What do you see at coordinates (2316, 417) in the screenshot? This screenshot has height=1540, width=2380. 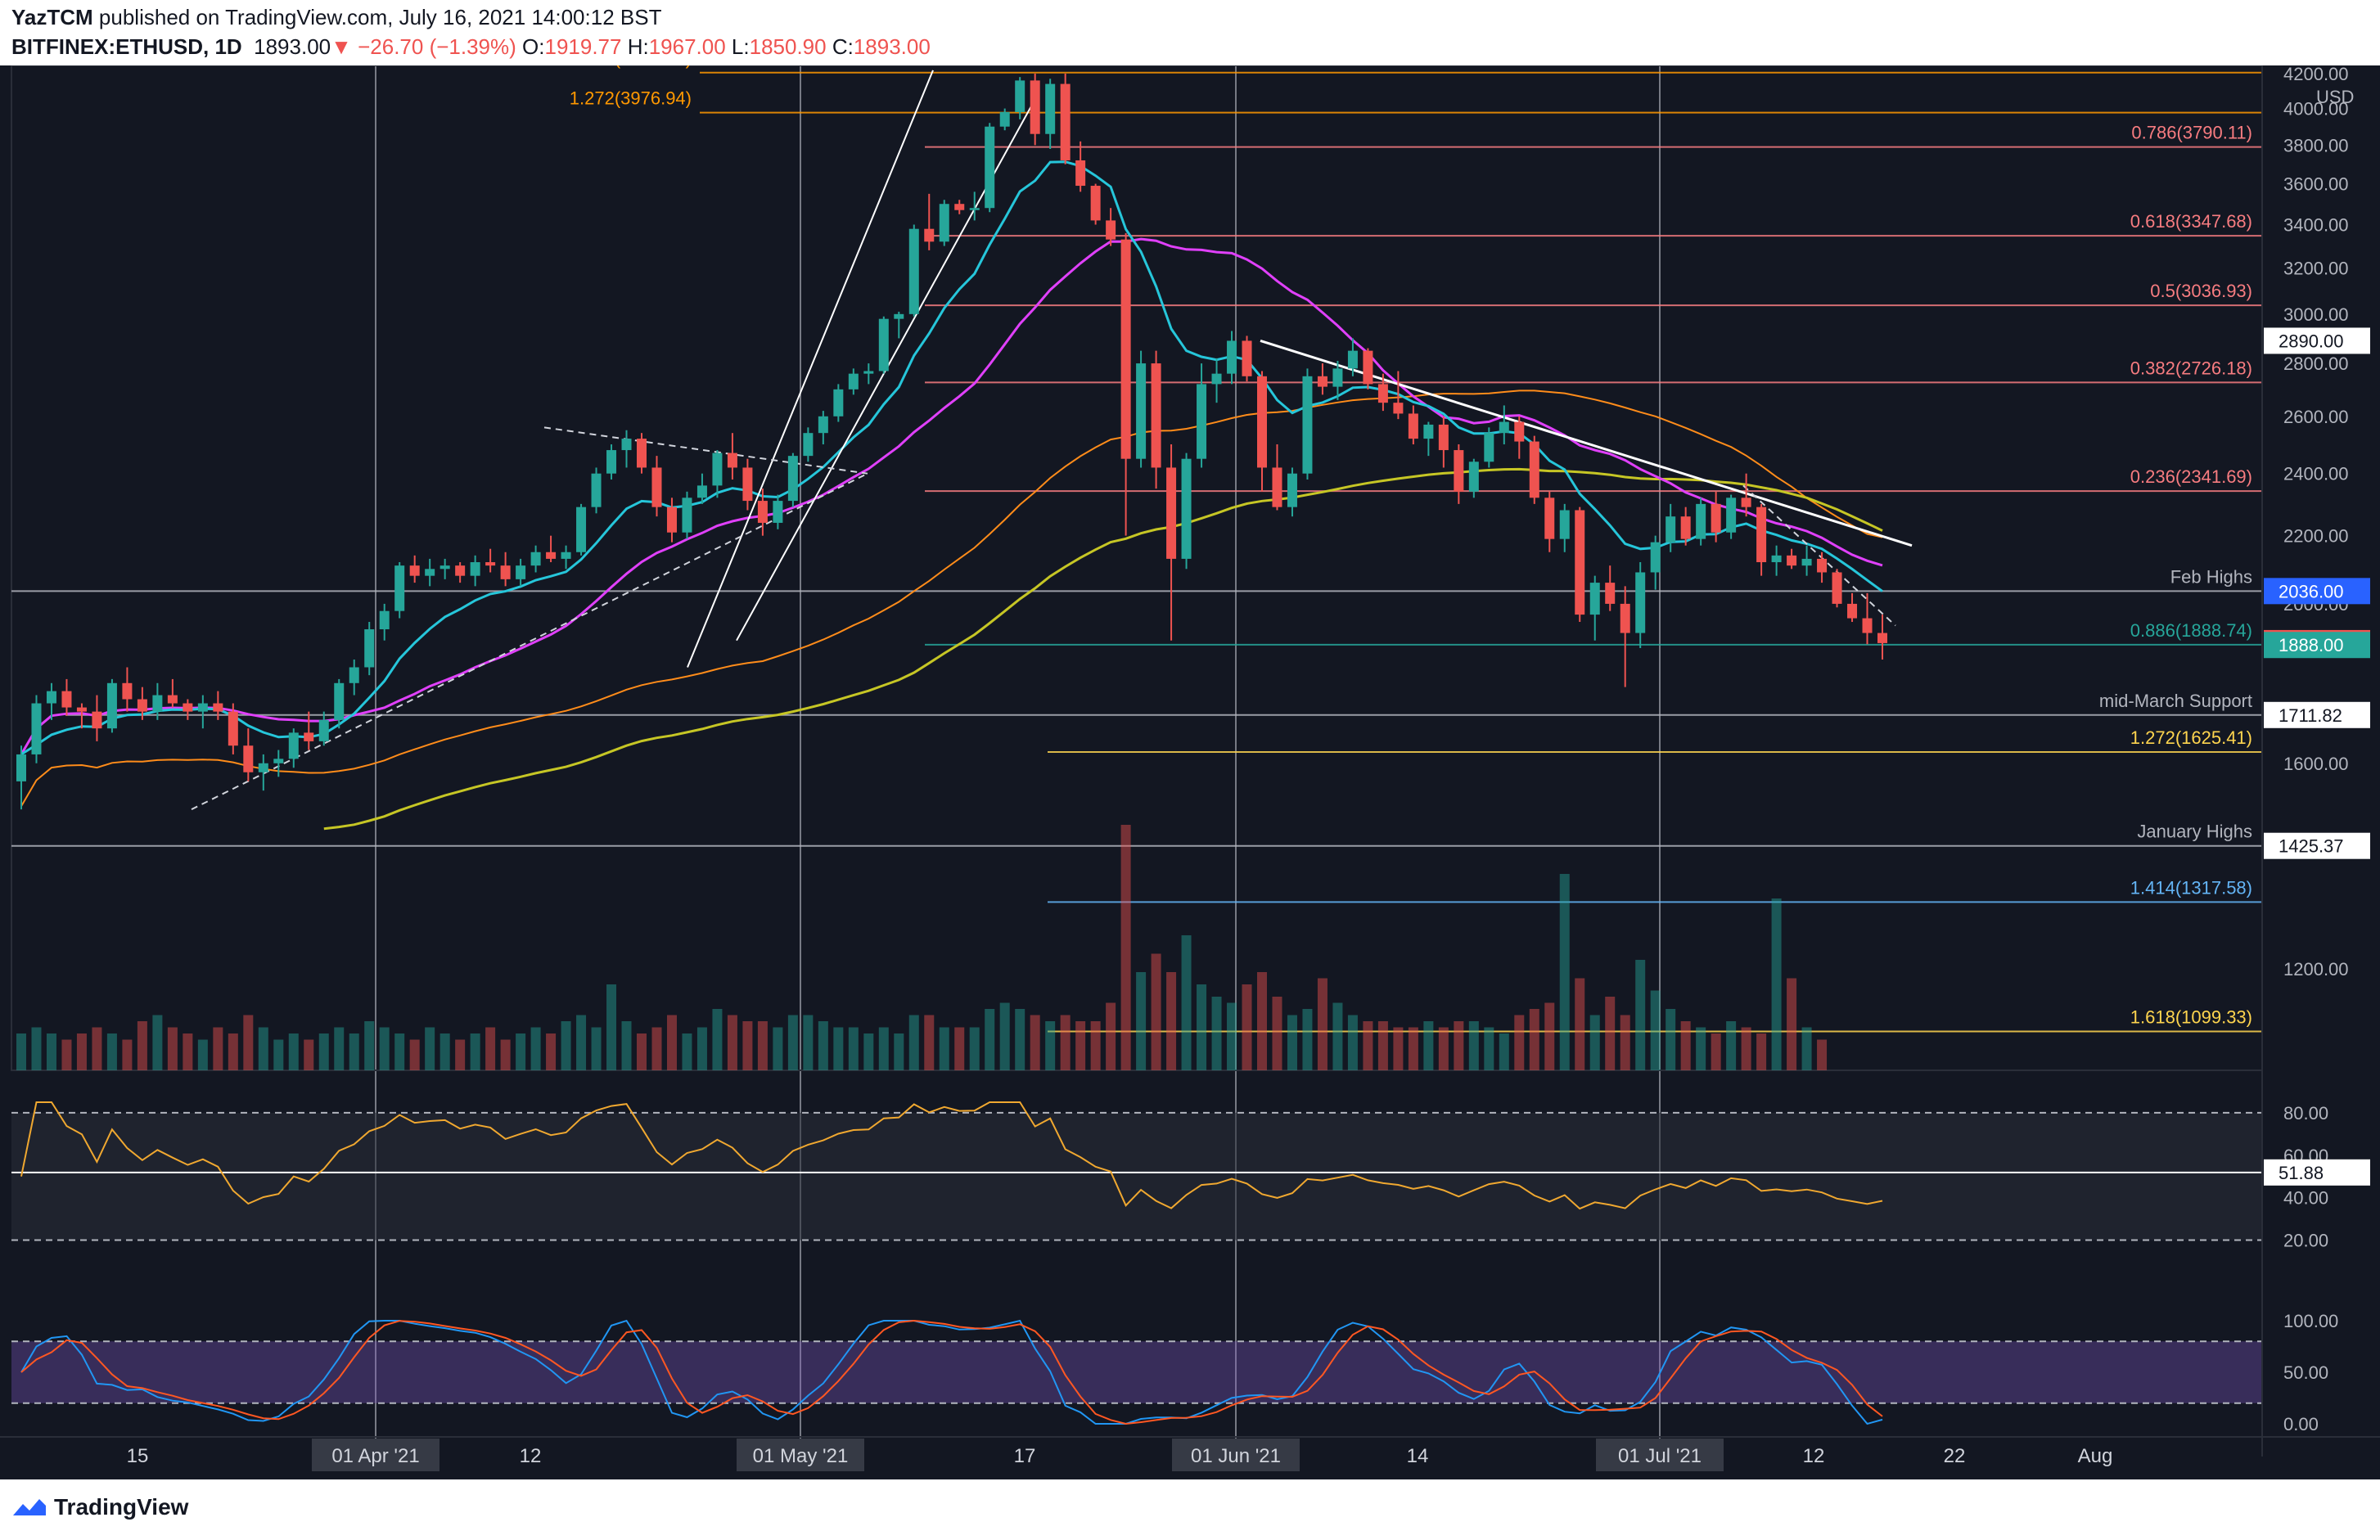 I see `price-tick-label: 2600.00` at bounding box center [2316, 417].